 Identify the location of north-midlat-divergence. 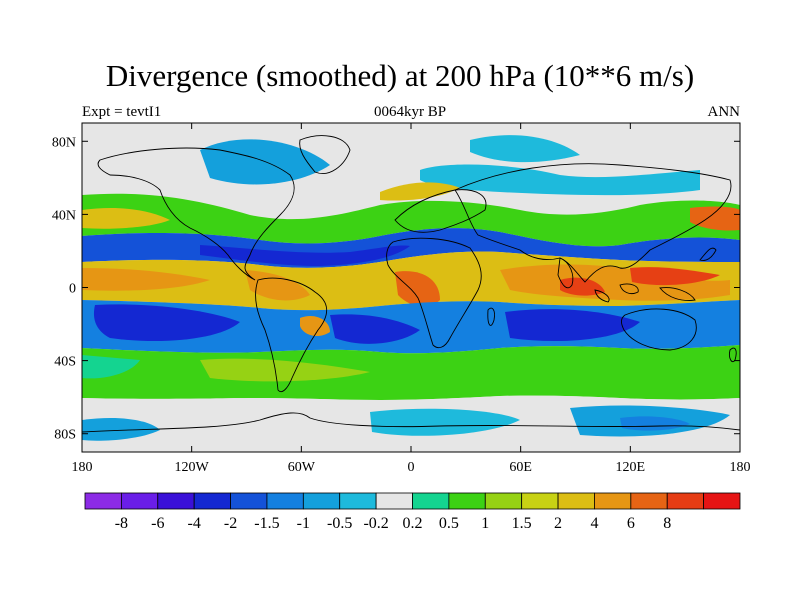
(411, 220).